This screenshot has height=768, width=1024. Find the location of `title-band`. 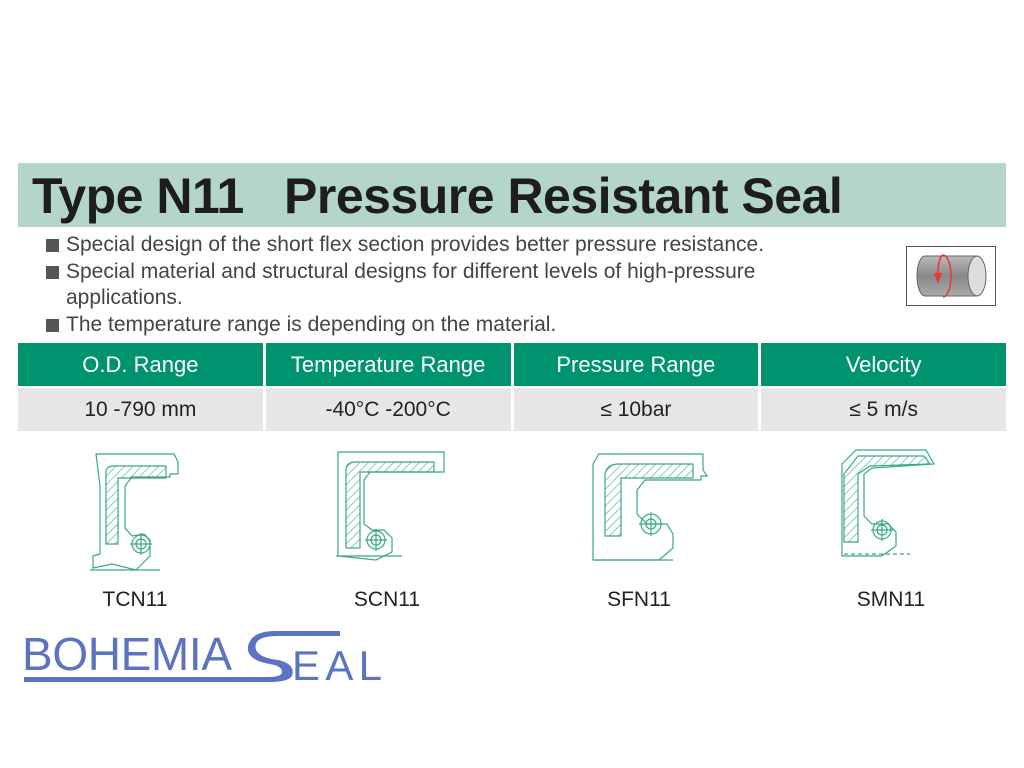

title-band is located at coordinates (512, 195).